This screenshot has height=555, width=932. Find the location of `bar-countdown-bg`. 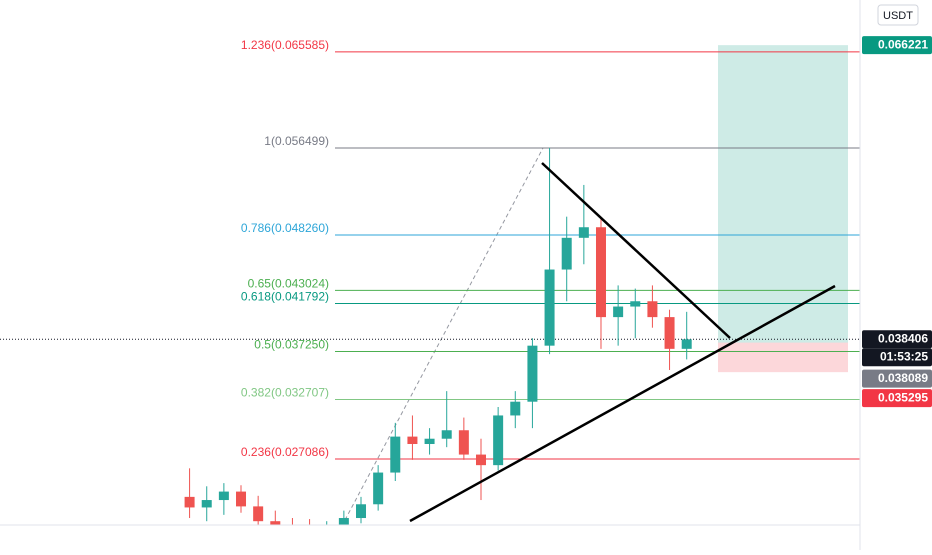

bar-countdown-bg is located at coordinates (897, 357).